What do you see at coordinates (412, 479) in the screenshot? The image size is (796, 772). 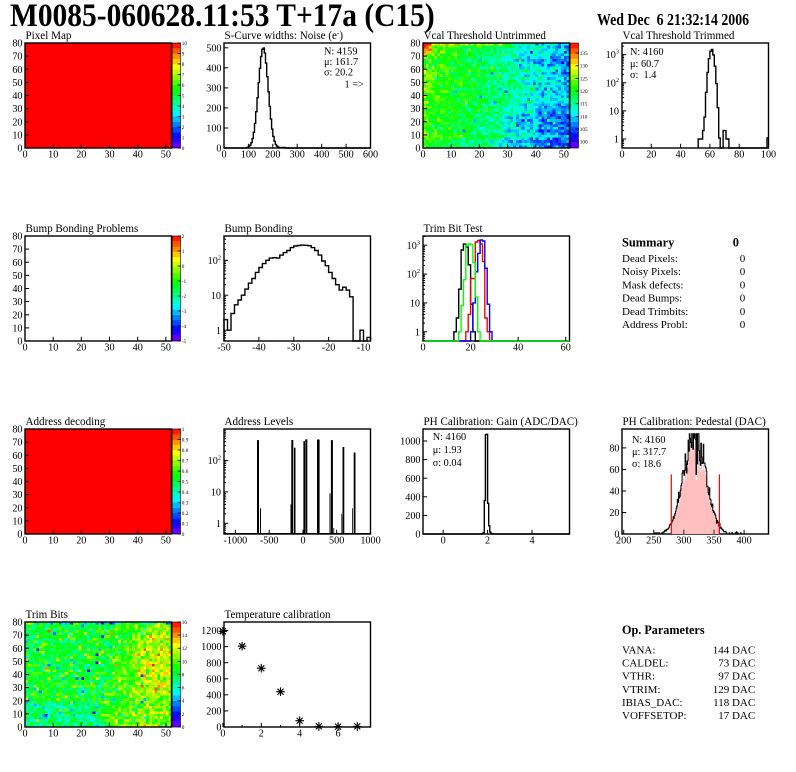 I see `svg-text: 600` at bounding box center [412, 479].